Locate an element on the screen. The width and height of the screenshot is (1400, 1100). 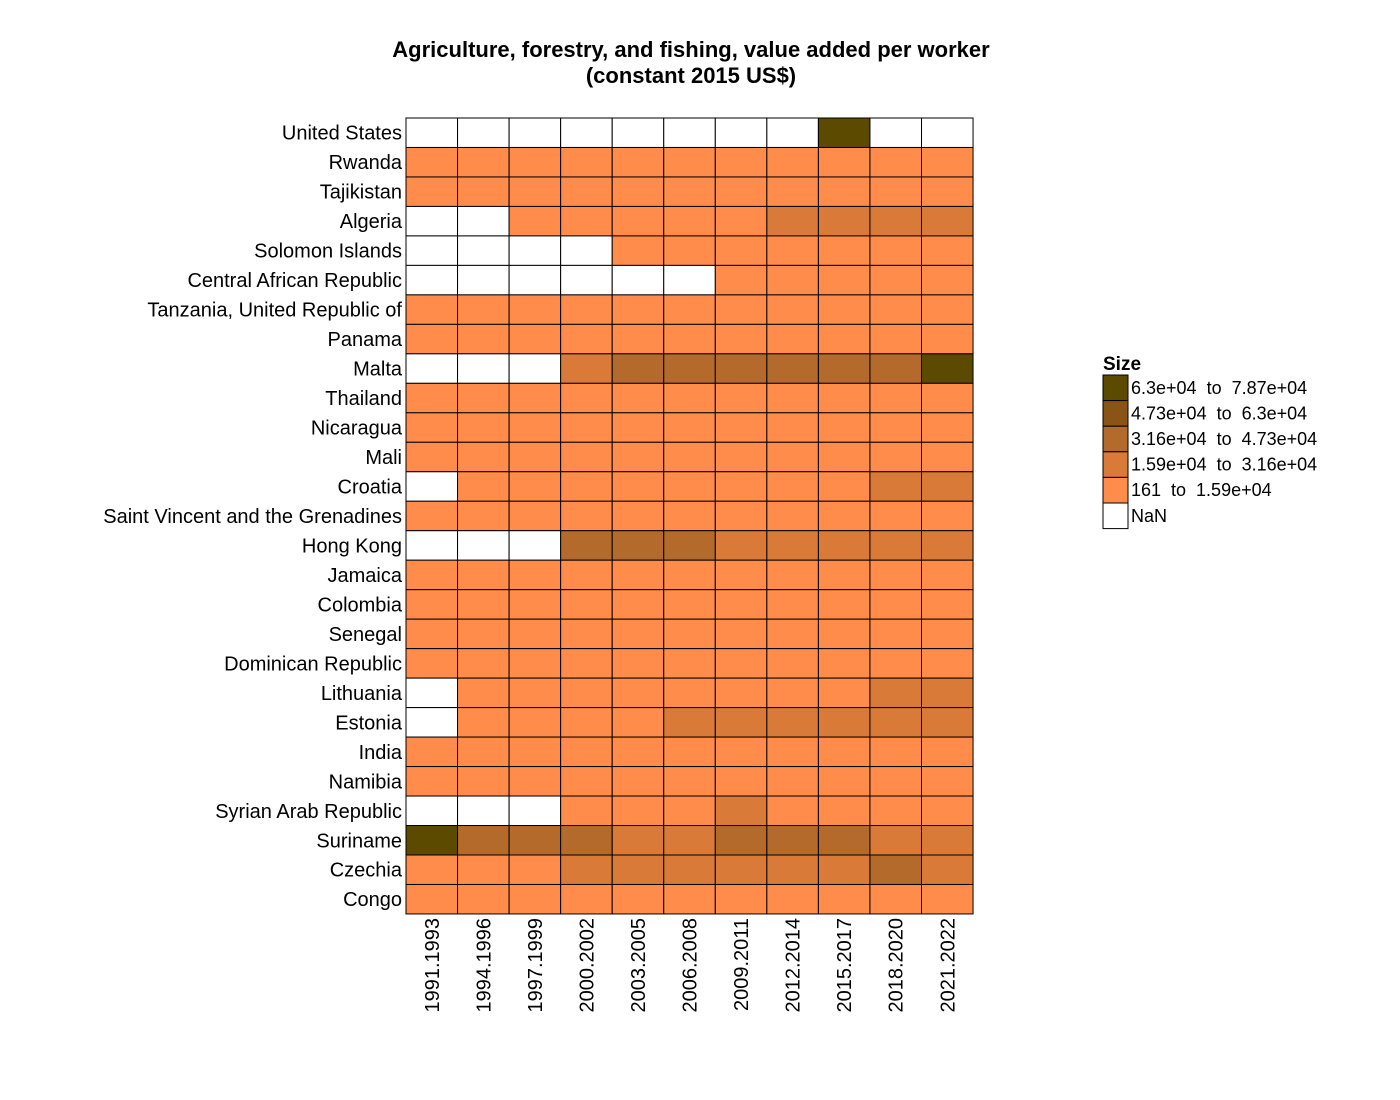
row-label: Dominican Republic is located at coordinates (313, 664).